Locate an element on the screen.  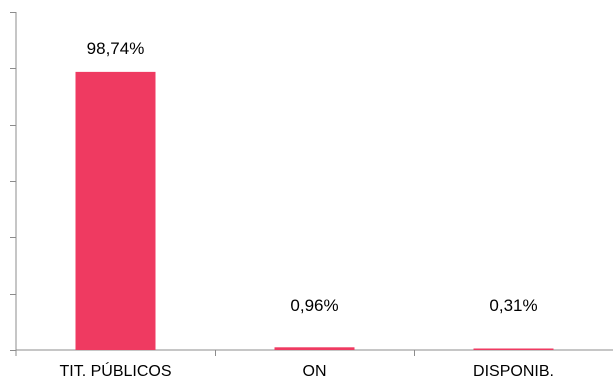
x-tick-label: TIT. PÚBLICOS is located at coordinates (115, 370).